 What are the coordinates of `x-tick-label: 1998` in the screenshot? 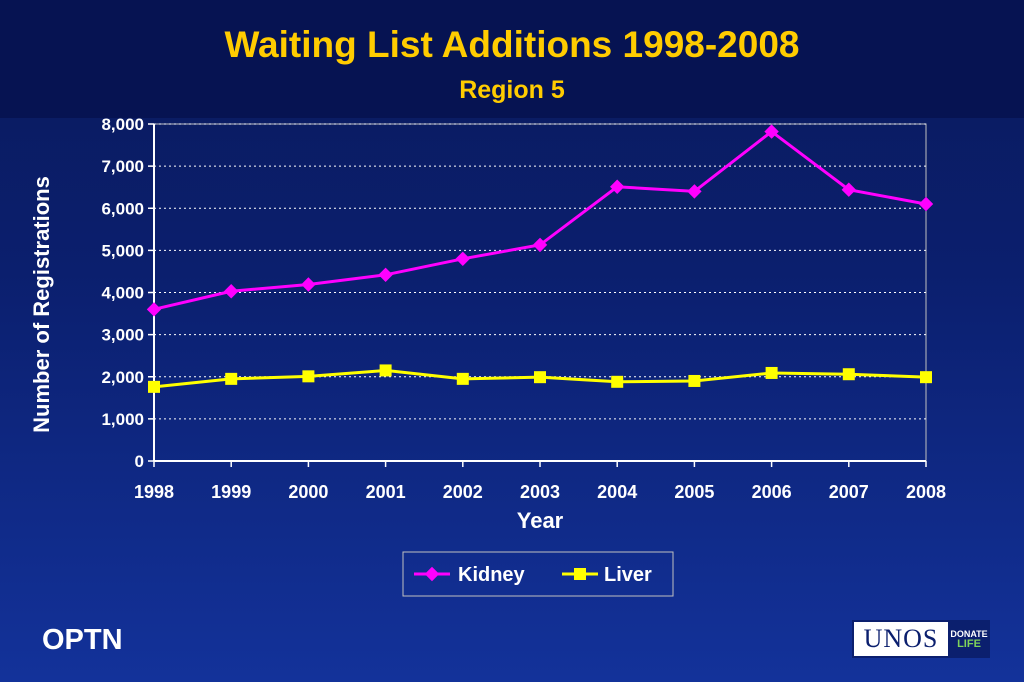 It's located at (154, 492).